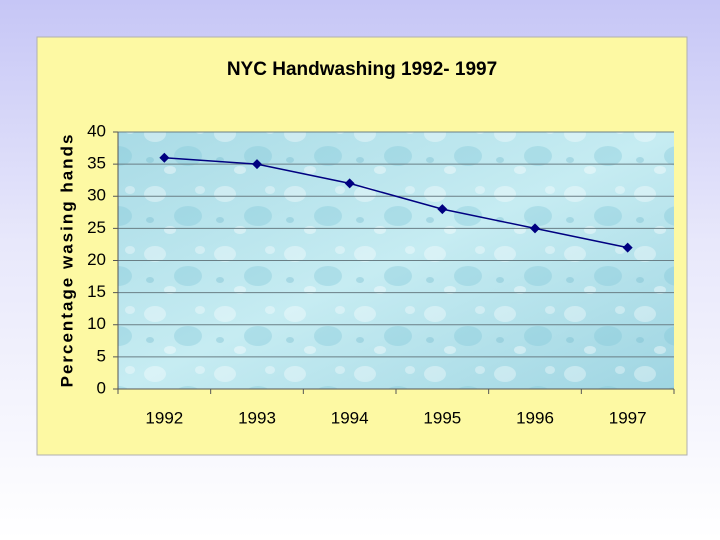 The image size is (720, 540). I want to click on y-tick-label: 25, so click(96, 227).